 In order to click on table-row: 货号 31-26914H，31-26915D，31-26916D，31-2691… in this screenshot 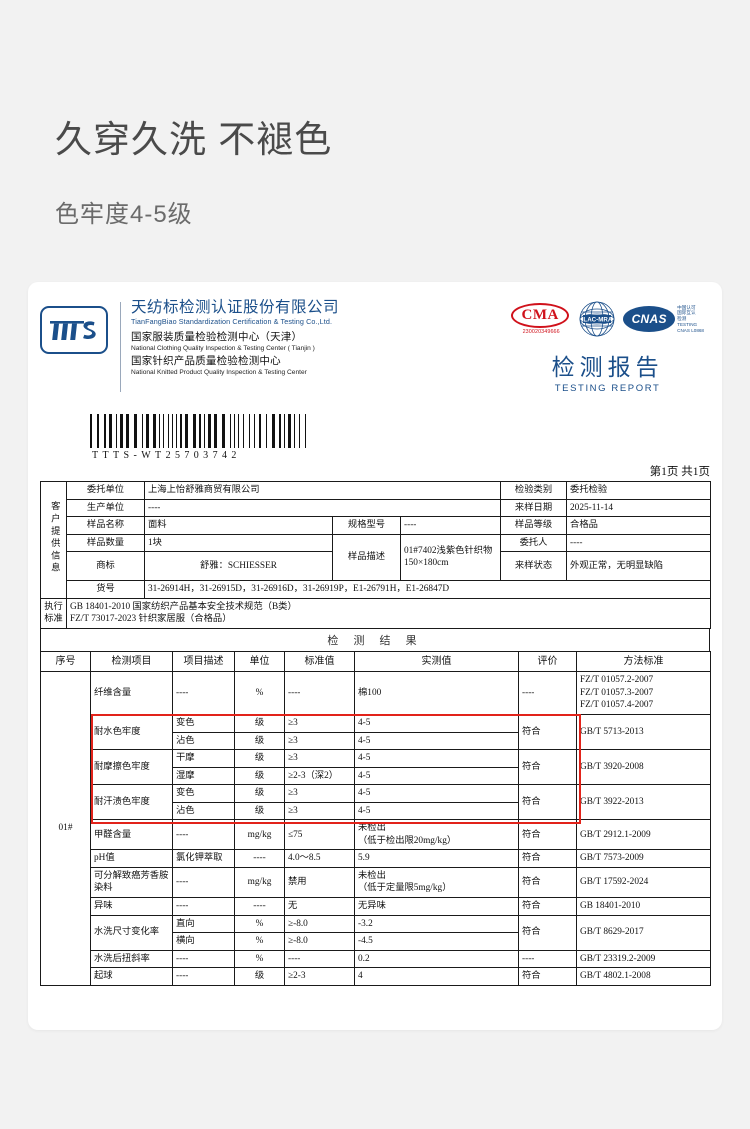, I will do `click(376, 589)`.